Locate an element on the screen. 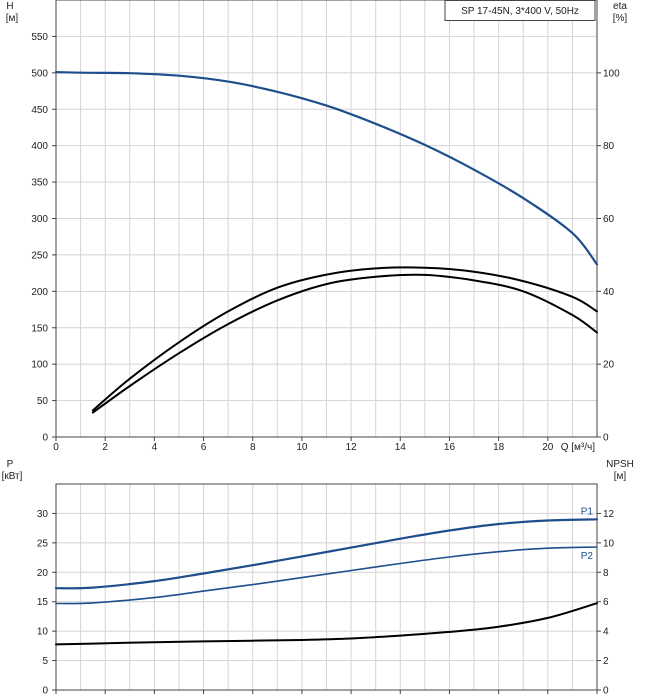 The image size is (658, 700). y-left-tick-label: 500 is located at coordinates (39, 73).